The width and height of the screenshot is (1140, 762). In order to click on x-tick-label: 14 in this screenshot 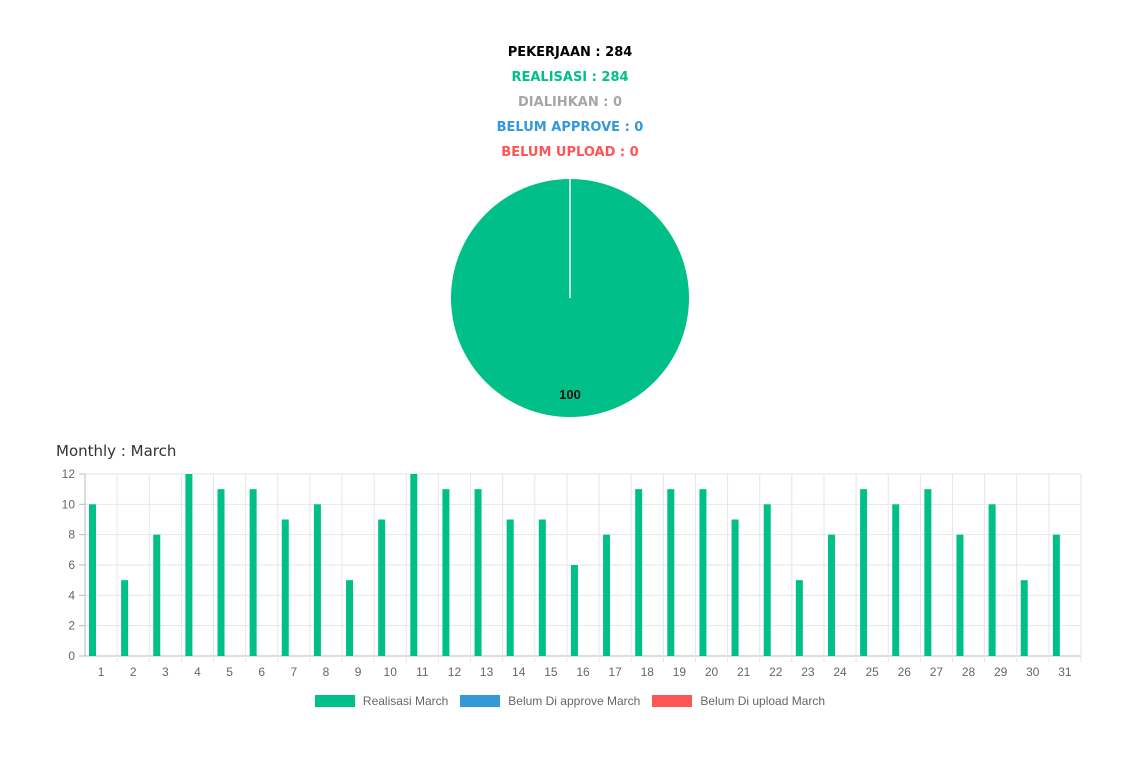, I will do `click(519, 672)`.